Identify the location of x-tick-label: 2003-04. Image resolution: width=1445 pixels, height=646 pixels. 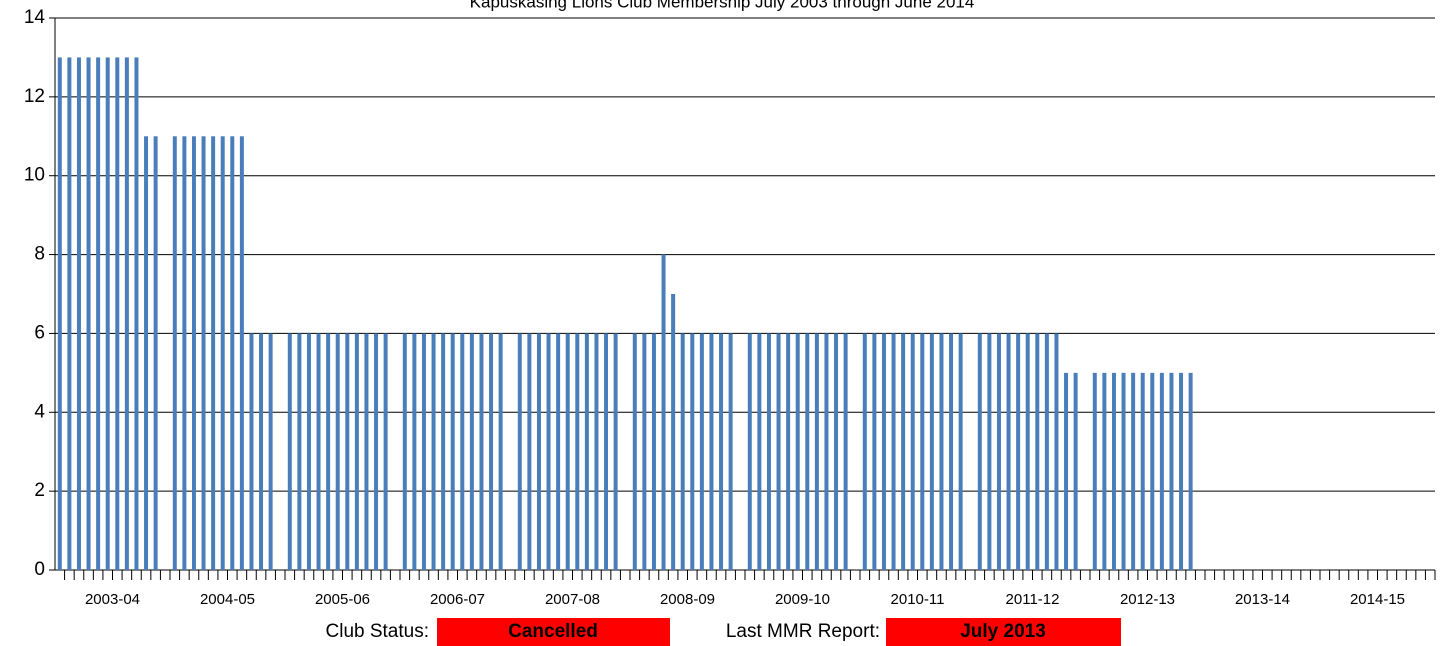
(112, 599).